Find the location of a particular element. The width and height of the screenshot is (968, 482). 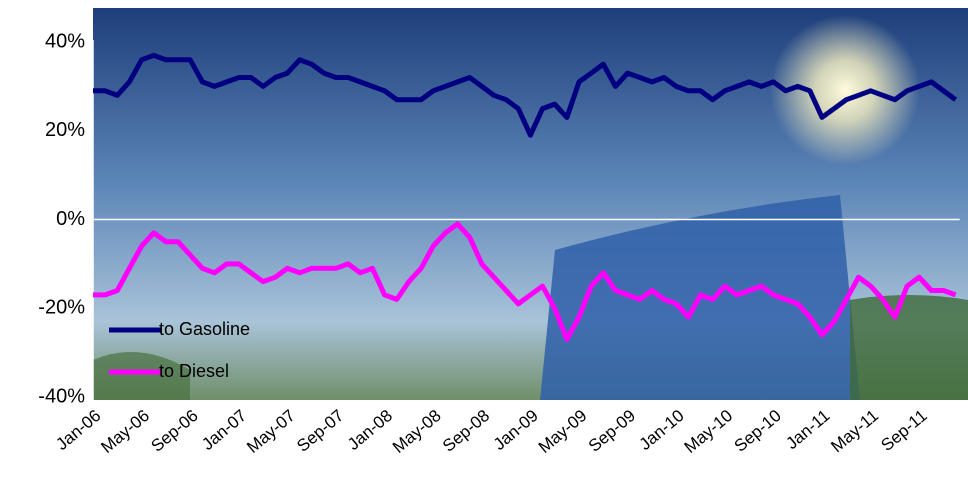

x-tick-label: May-07 is located at coordinates (271, 431).